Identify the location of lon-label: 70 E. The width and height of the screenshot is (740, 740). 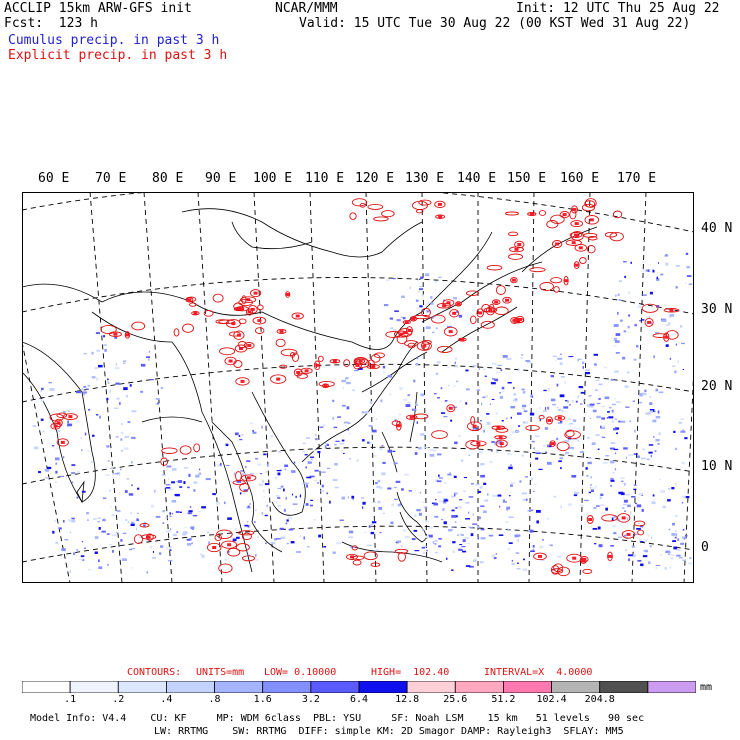
(111, 178).